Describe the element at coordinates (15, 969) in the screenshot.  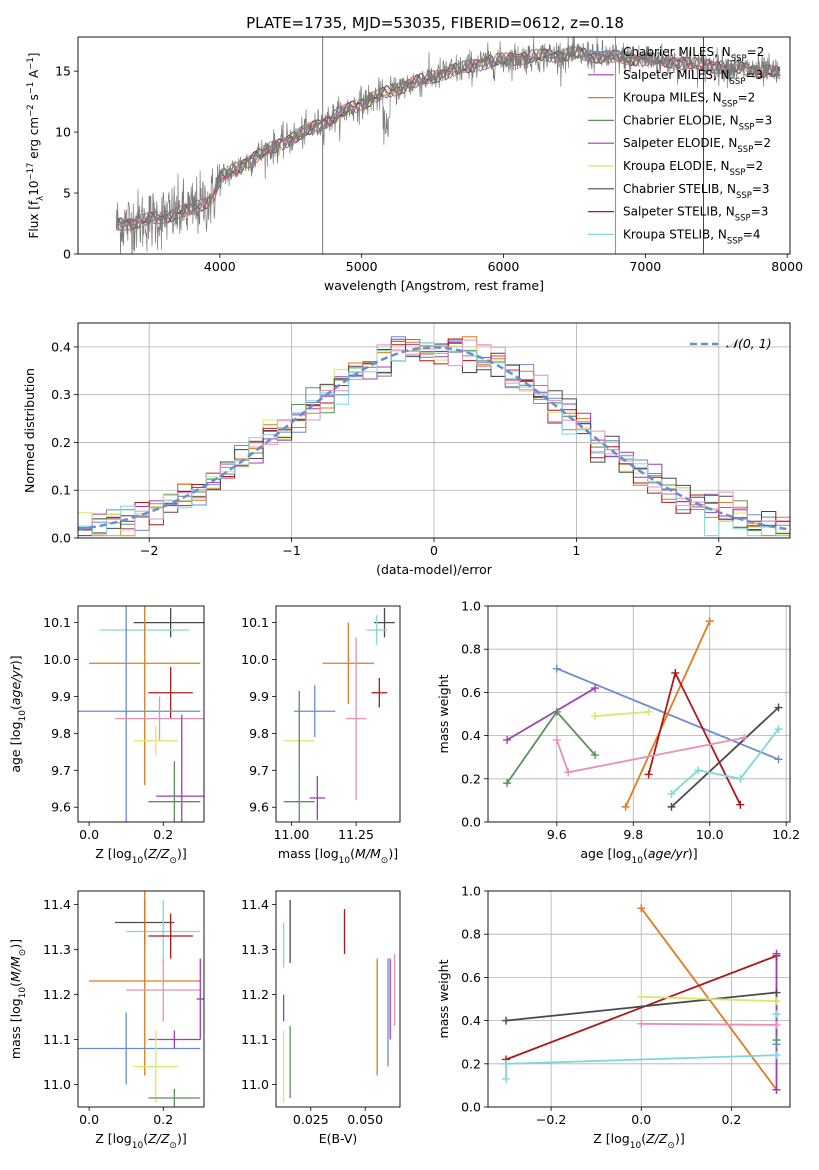
I see `mass_vs_Z-y-axis-label-part: M/M` at that location.